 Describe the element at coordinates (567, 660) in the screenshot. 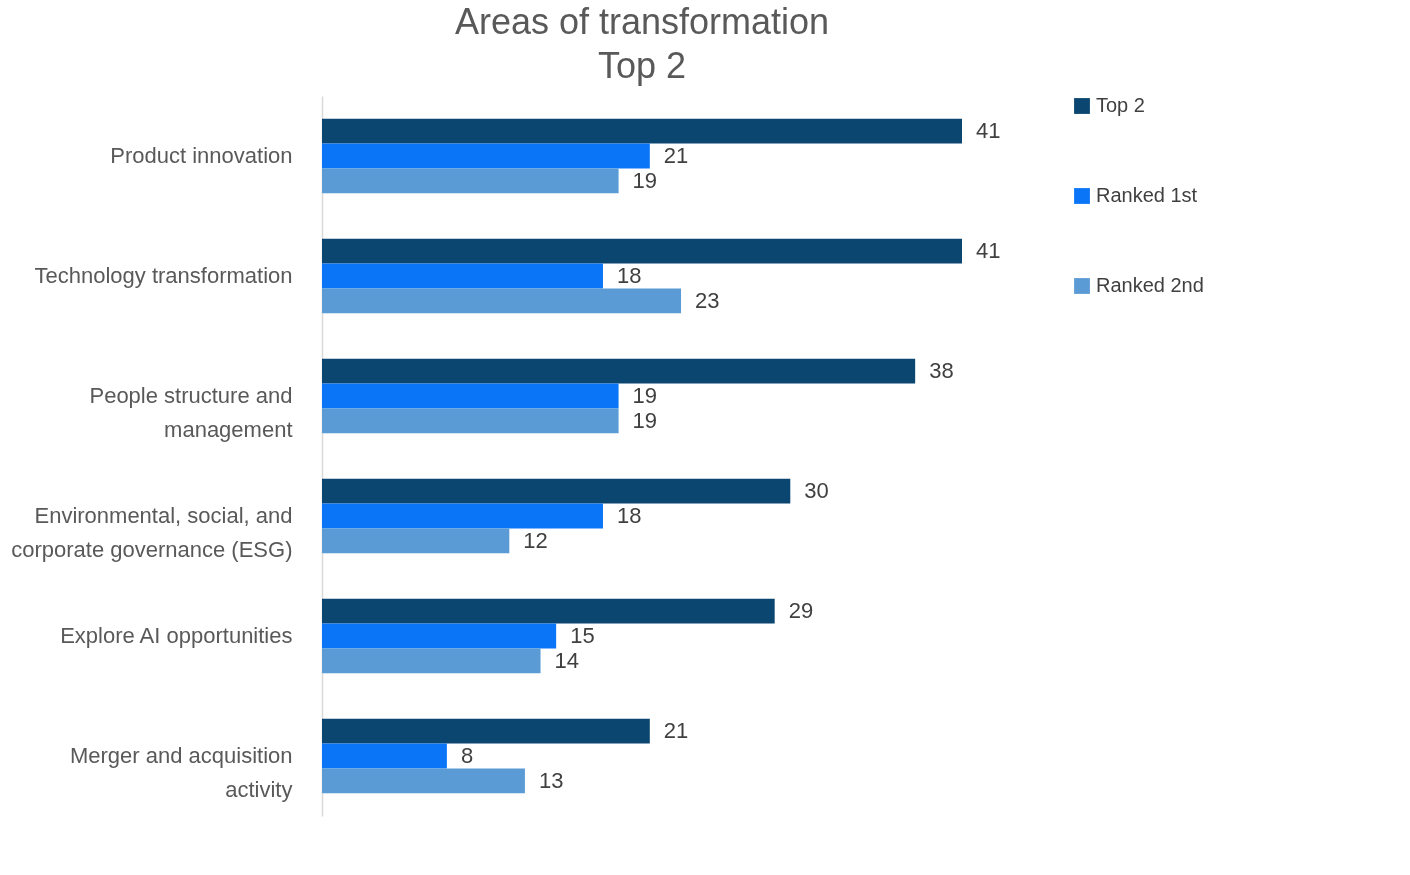

I see `data-label: 14` at that location.